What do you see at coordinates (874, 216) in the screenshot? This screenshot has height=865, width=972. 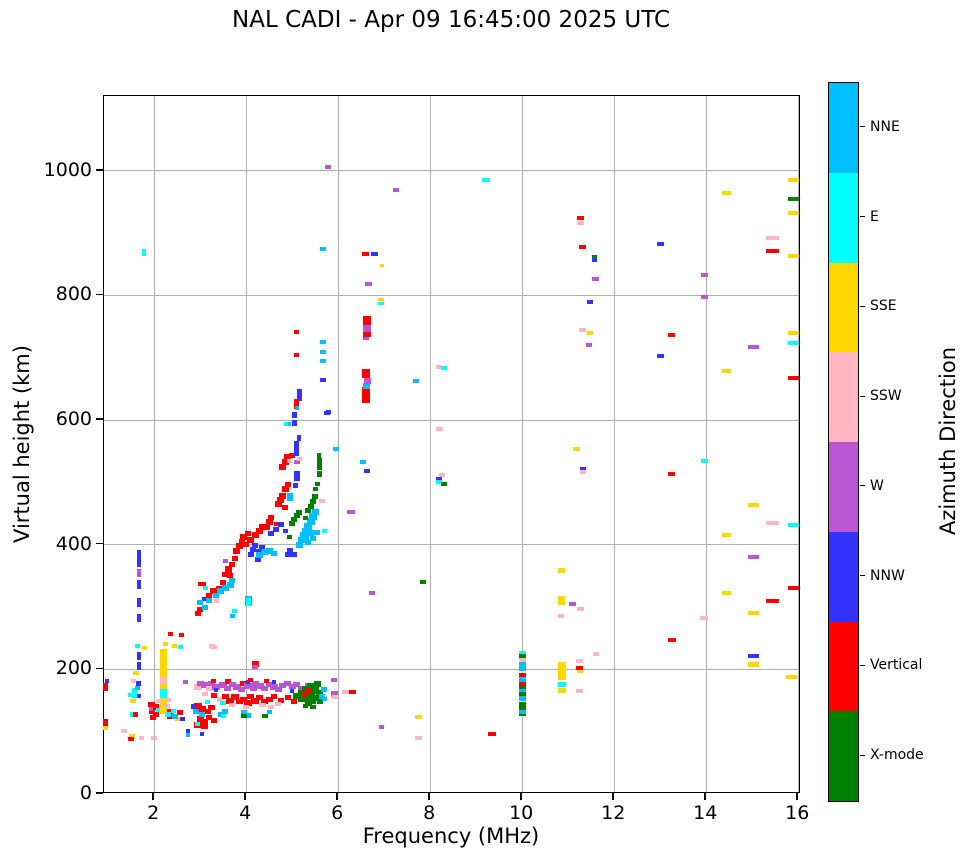 I see `colorbar-tick-label: E` at bounding box center [874, 216].